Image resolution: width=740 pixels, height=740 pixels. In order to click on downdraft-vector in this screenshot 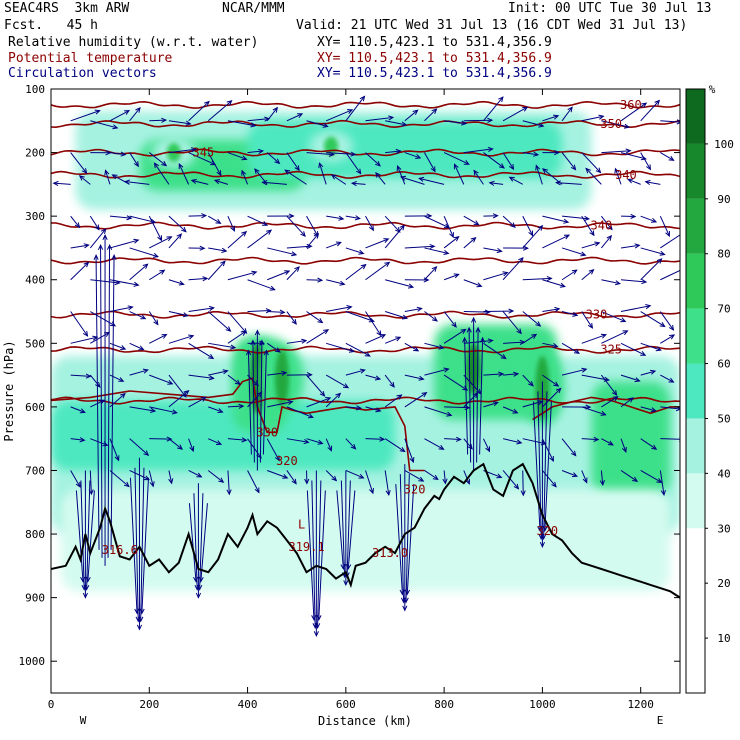, I will do `click(141, 545)`.